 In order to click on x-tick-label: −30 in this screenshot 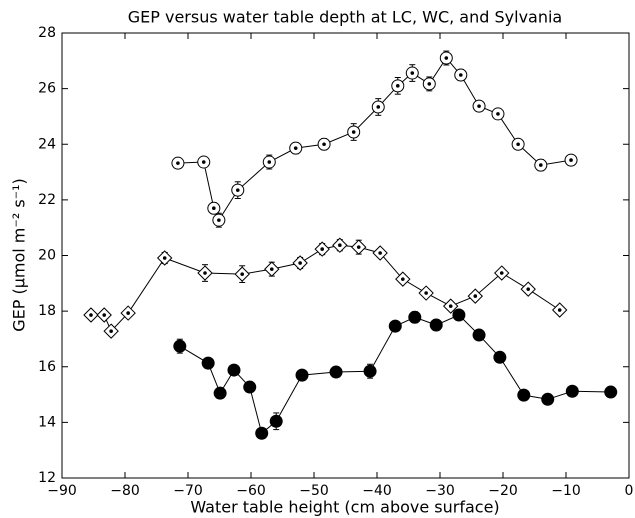, I will do `click(440, 491)`.